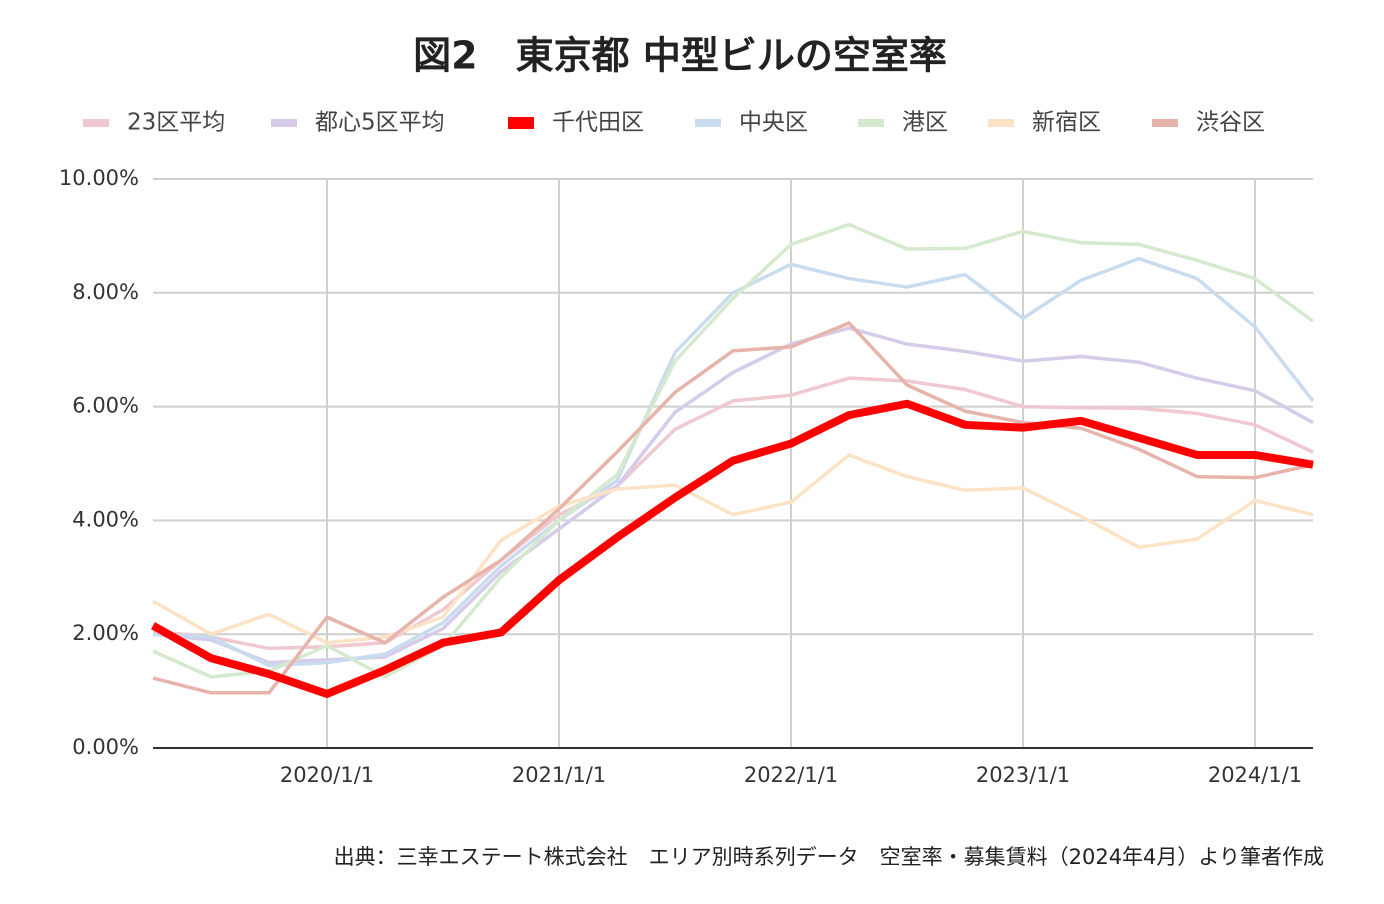 The image size is (1384, 904). I want to click on legend-label: 新宿区, so click(1066, 123).